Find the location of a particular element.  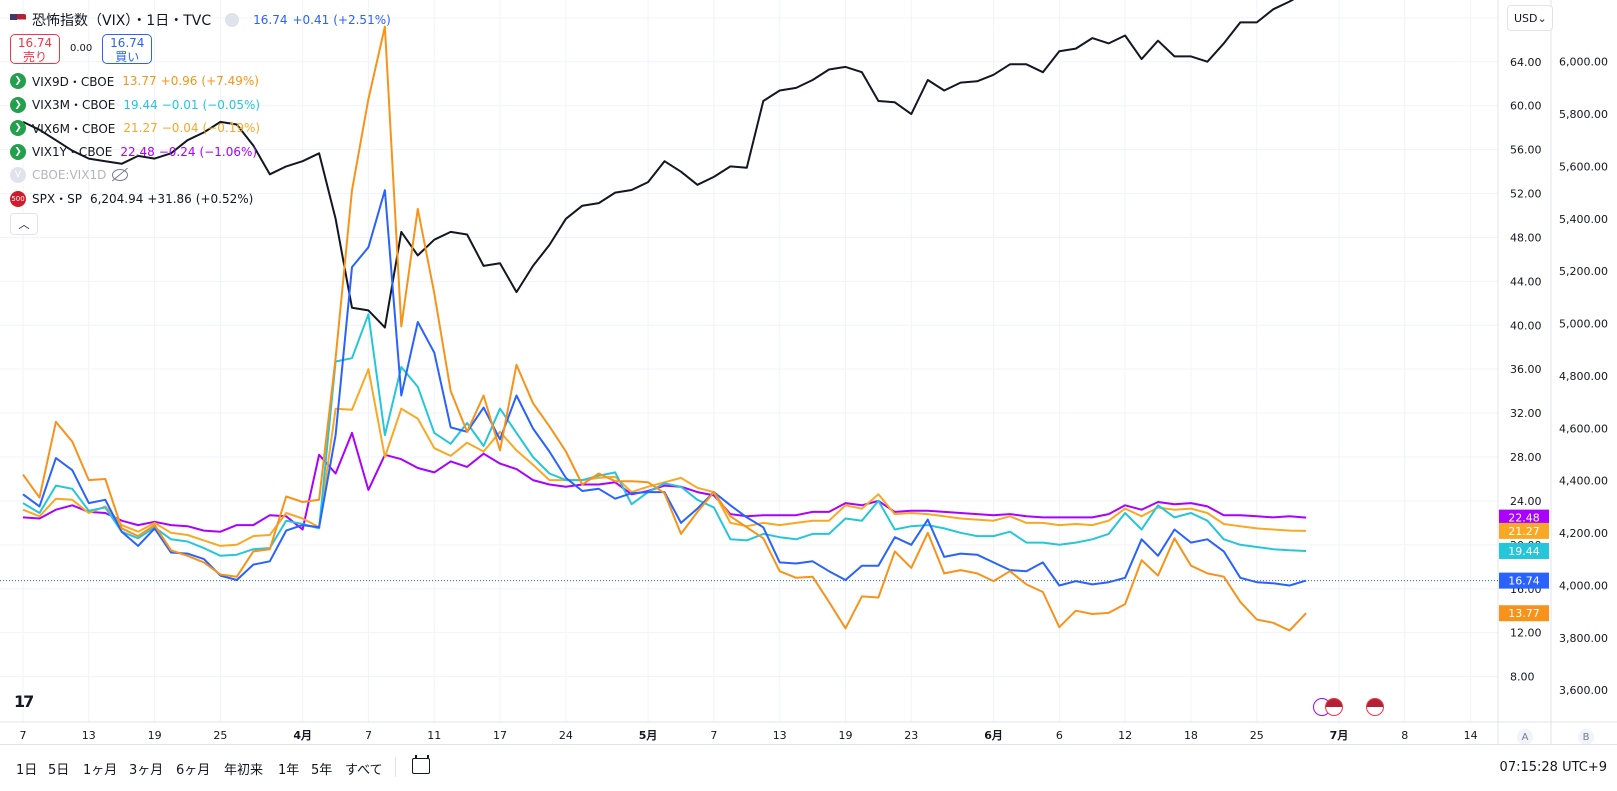

legend-value: 21.27 is located at coordinates (140, 128).